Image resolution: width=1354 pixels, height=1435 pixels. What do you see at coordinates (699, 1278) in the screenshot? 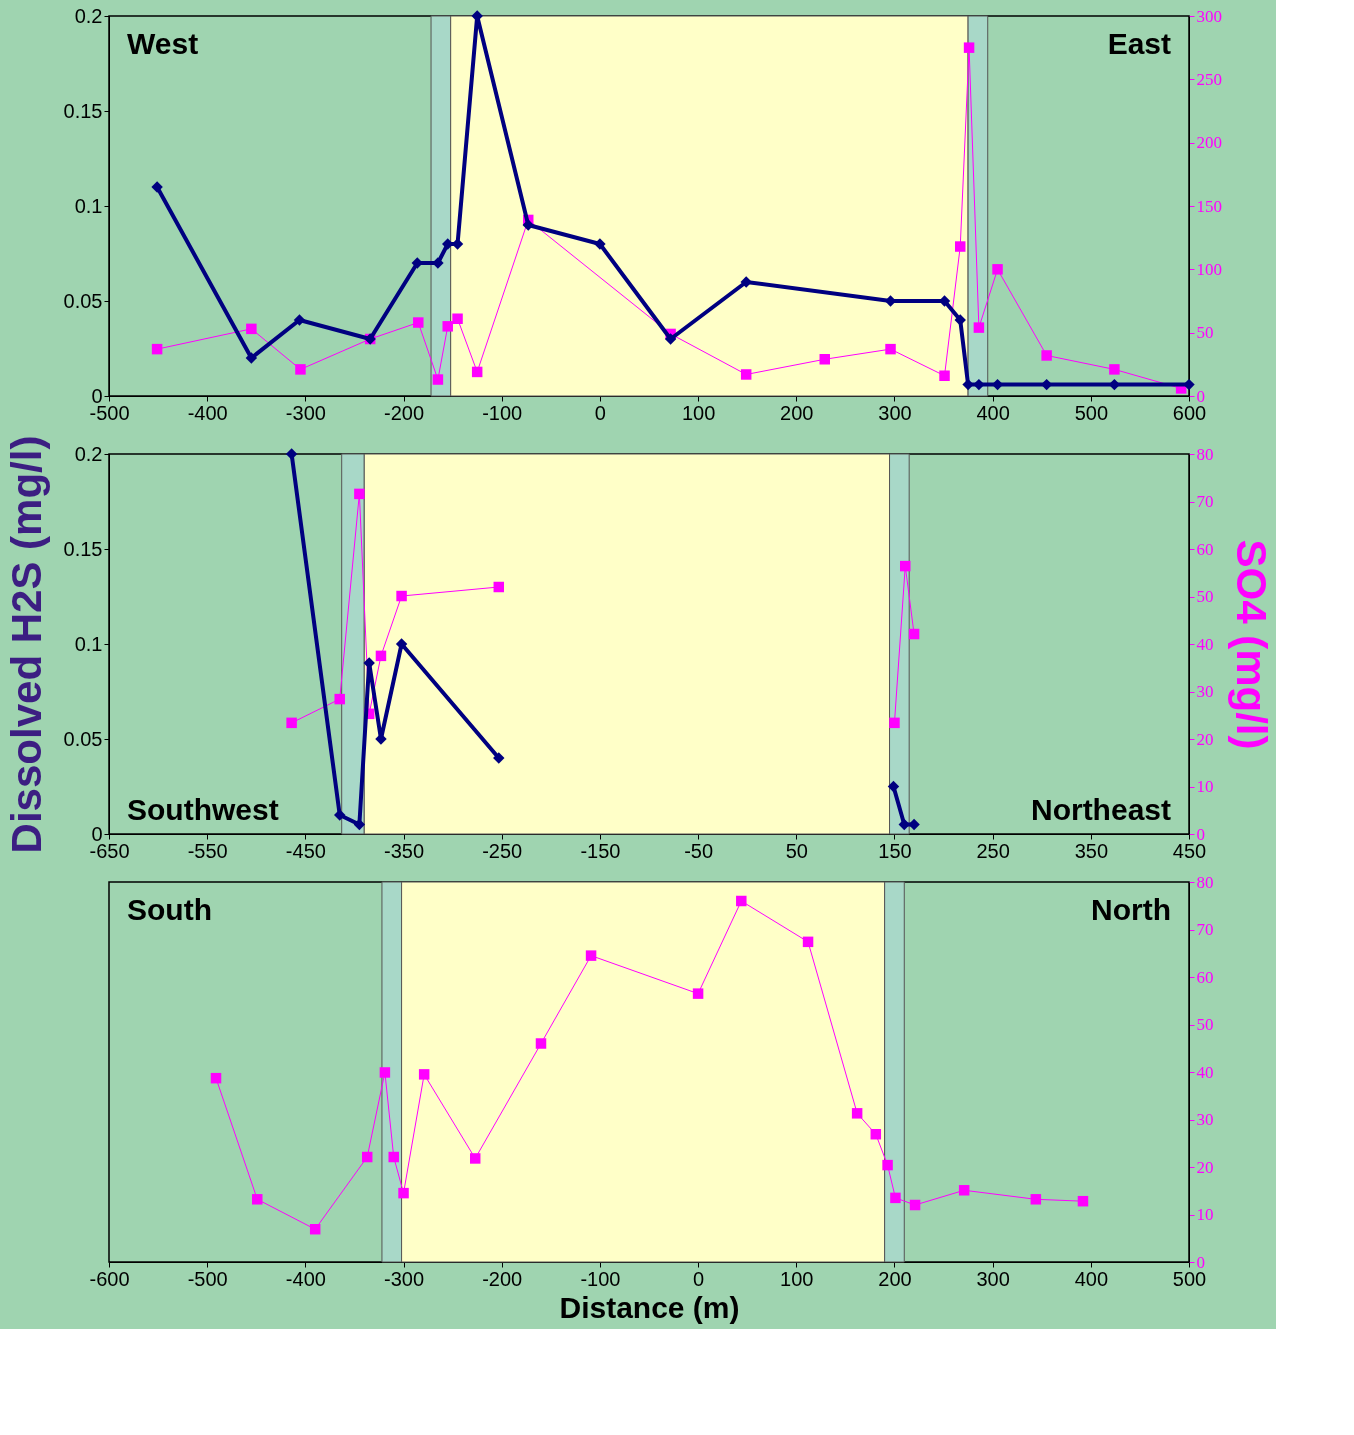
I see `x-tick-label: 0` at bounding box center [699, 1278].